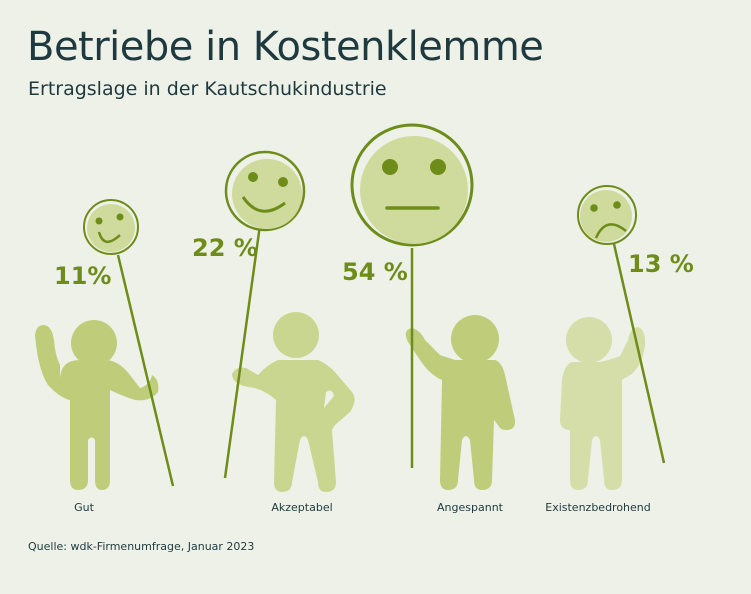 Image resolution: width=751 pixels, height=594 pixels. I want to click on figure-existenzbedrohend, so click(603, 403).